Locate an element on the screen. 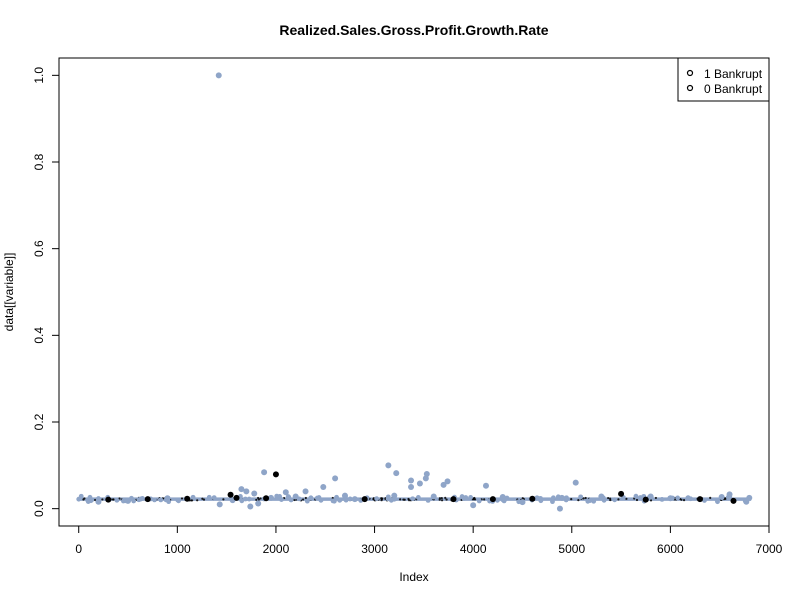  y-tick-label: 0.2 is located at coordinates (39, 421).